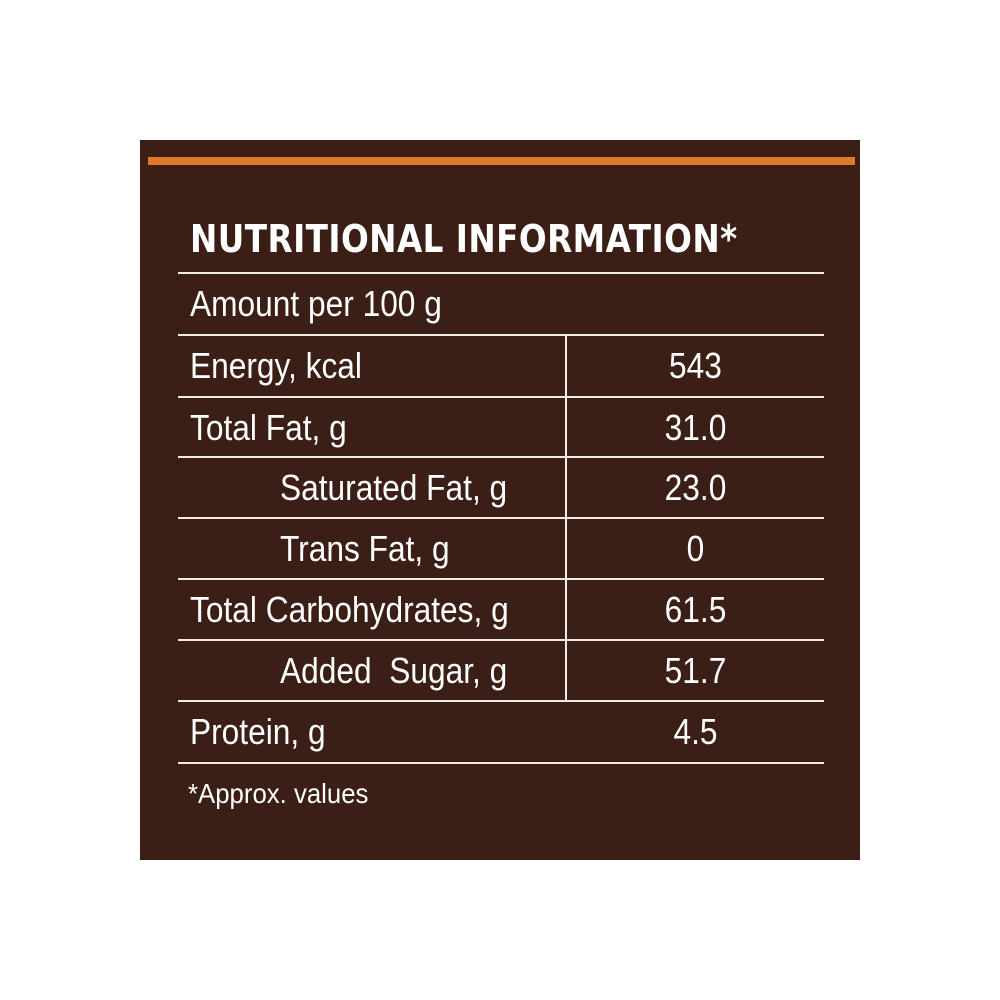 This screenshot has width=1000, height=1000. What do you see at coordinates (464, 239) in the screenshot?
I see `nutrition-title: NUTRITIONAL INFORMATION*` at bounding box center [464, 239].